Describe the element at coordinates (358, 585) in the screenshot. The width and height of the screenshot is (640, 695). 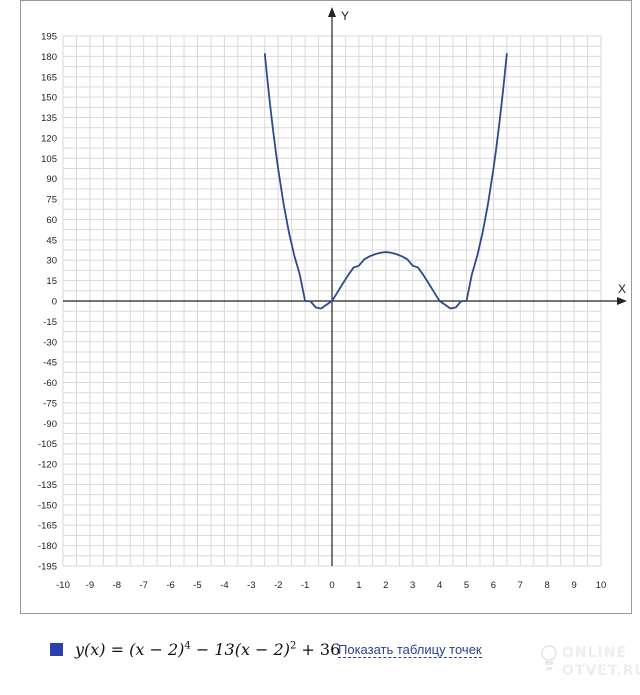
I see `x-tick-label: 1` at that location.